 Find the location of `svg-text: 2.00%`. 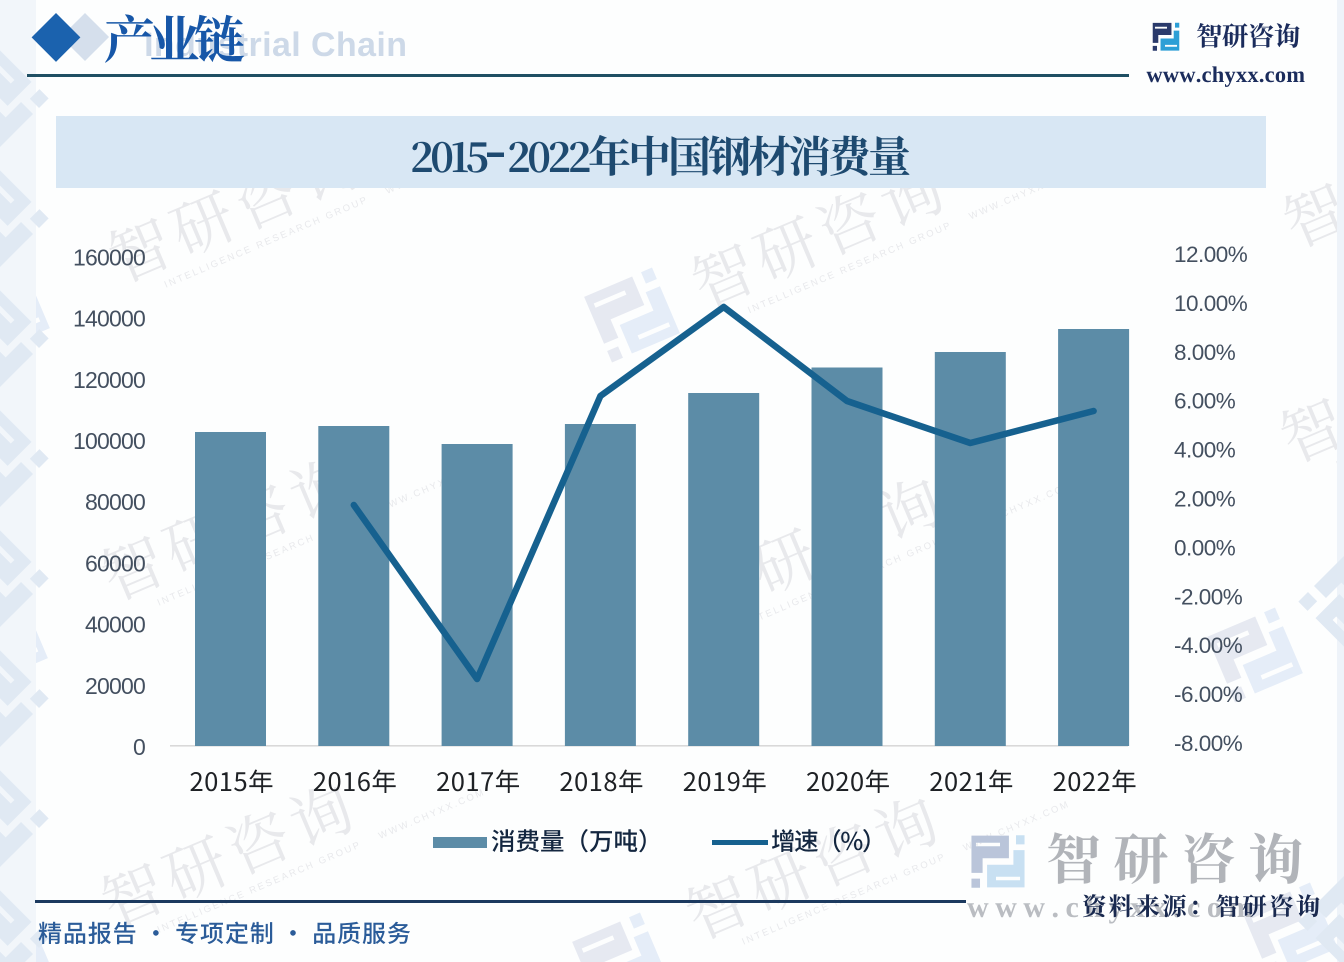

svg-text: 2.00% is located at coordinates (1205, 499).